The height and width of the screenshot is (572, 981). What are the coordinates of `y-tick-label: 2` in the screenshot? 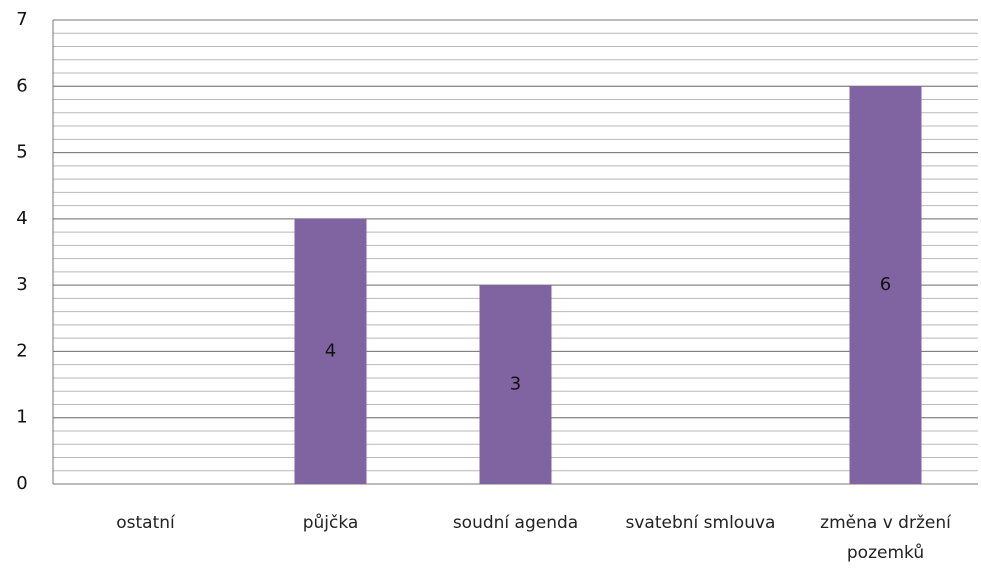 It's located at (21, 350).